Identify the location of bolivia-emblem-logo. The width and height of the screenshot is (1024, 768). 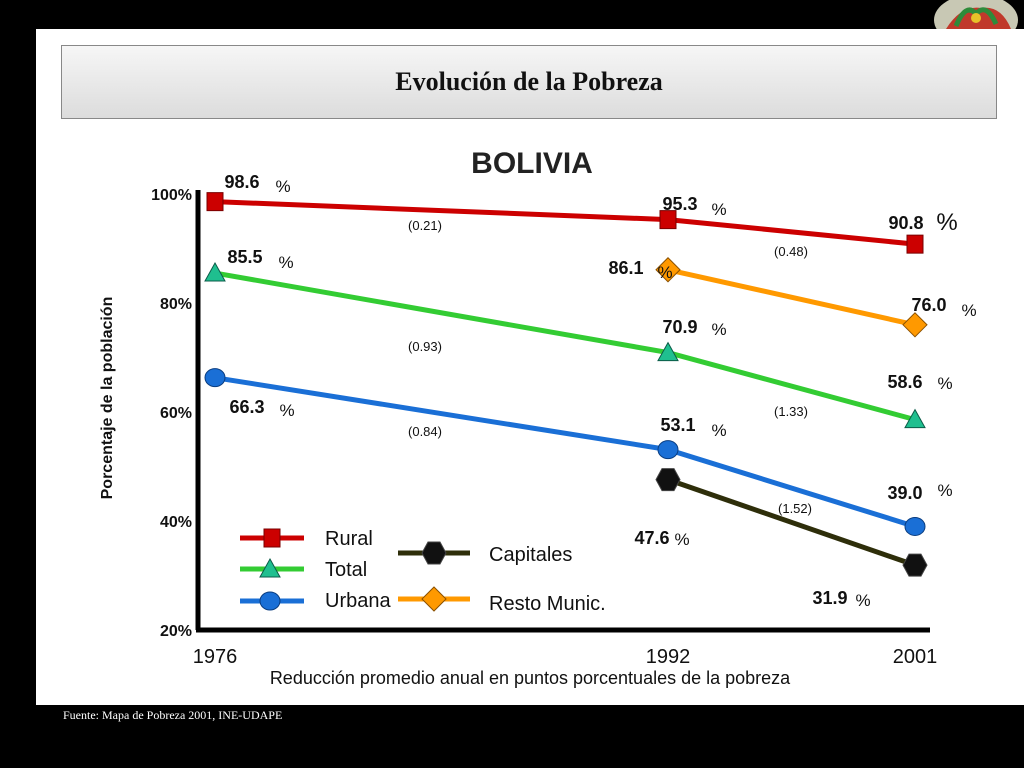
(975, 14).